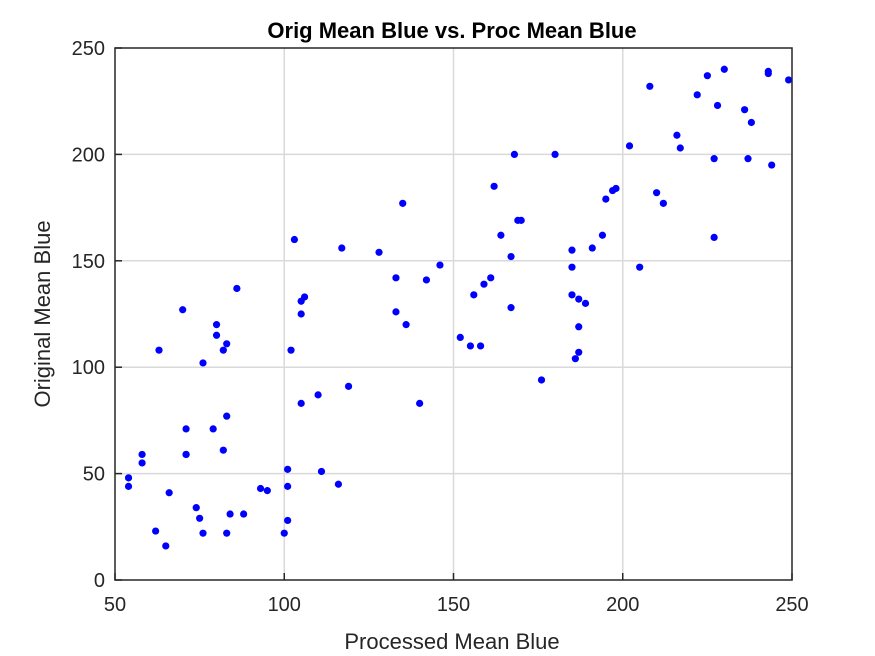 This screenshot has width=875, height=656. What do you see at coordinates (451, 30) in the screenshot?
I see `chart-title: Orig Mean Blue vs. Proc Mean Blue` at bounding box center [451, 30].